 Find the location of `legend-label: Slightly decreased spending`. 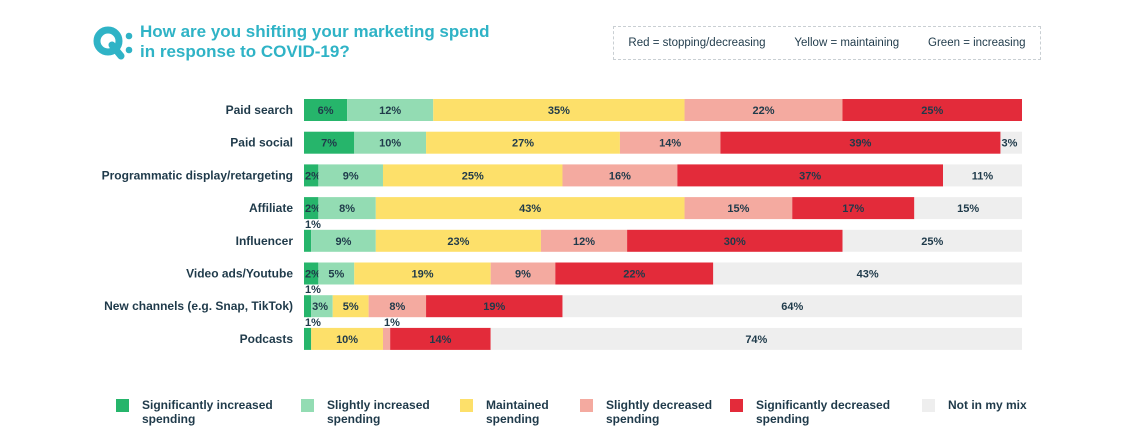

legend-label: Slightly decreased spending is located at coordinates (659, 412).